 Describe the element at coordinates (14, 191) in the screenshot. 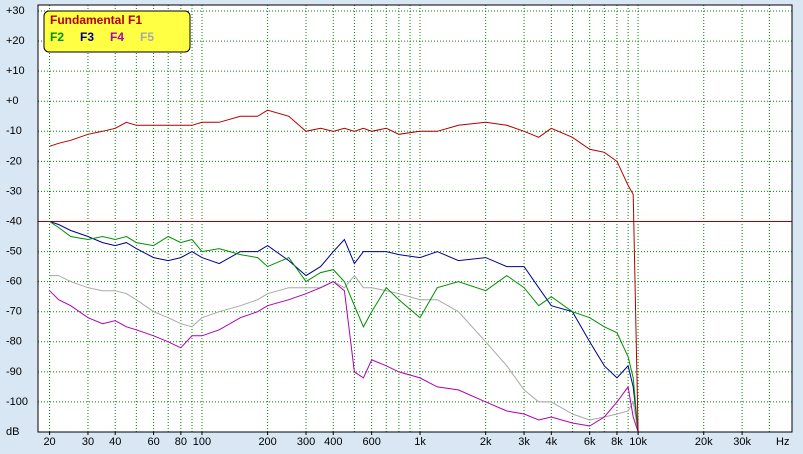

I see `y-tick-label: -30` at that location.